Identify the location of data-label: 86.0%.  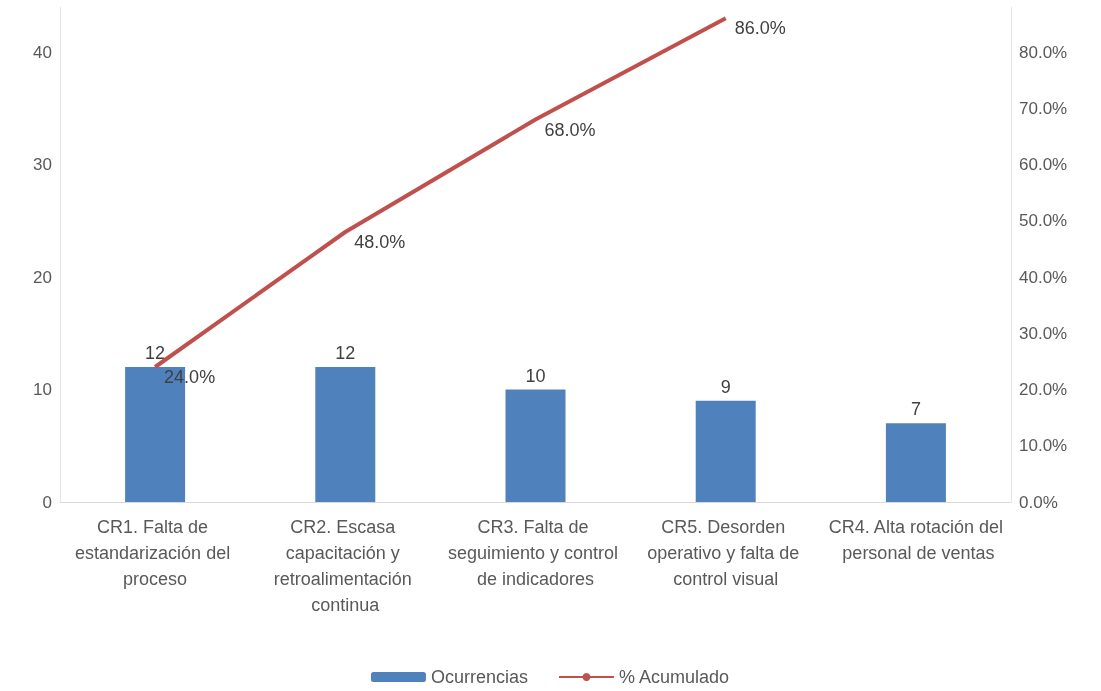
(760, 28).